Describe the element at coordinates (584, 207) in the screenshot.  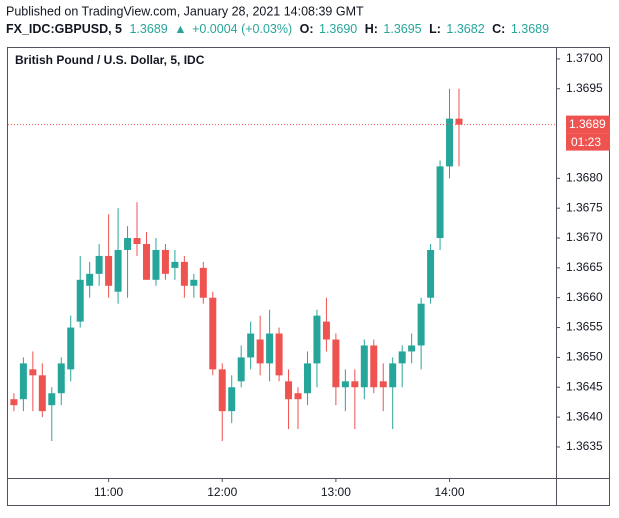
I see `y-tick-label: 1.3675` at that location.